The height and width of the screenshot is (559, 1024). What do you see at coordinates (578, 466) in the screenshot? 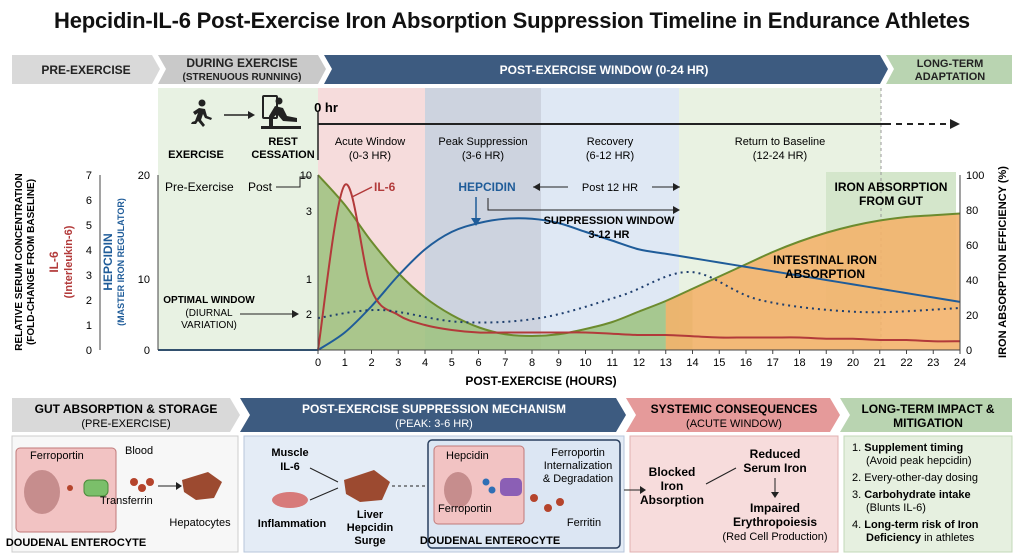
I see `internalization-label-2: Internalization` at bounding box center [578, 466].